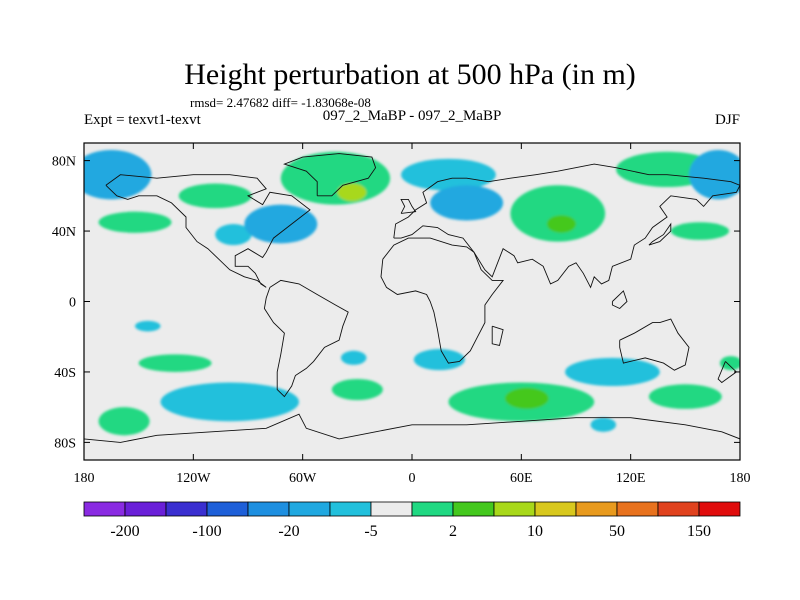 Image resolution: width=800 pixels, height=600 pixels. Describe the element at coordinates (64, 232) in the screenshot. I see `y-tick-label: 40N` at that location.